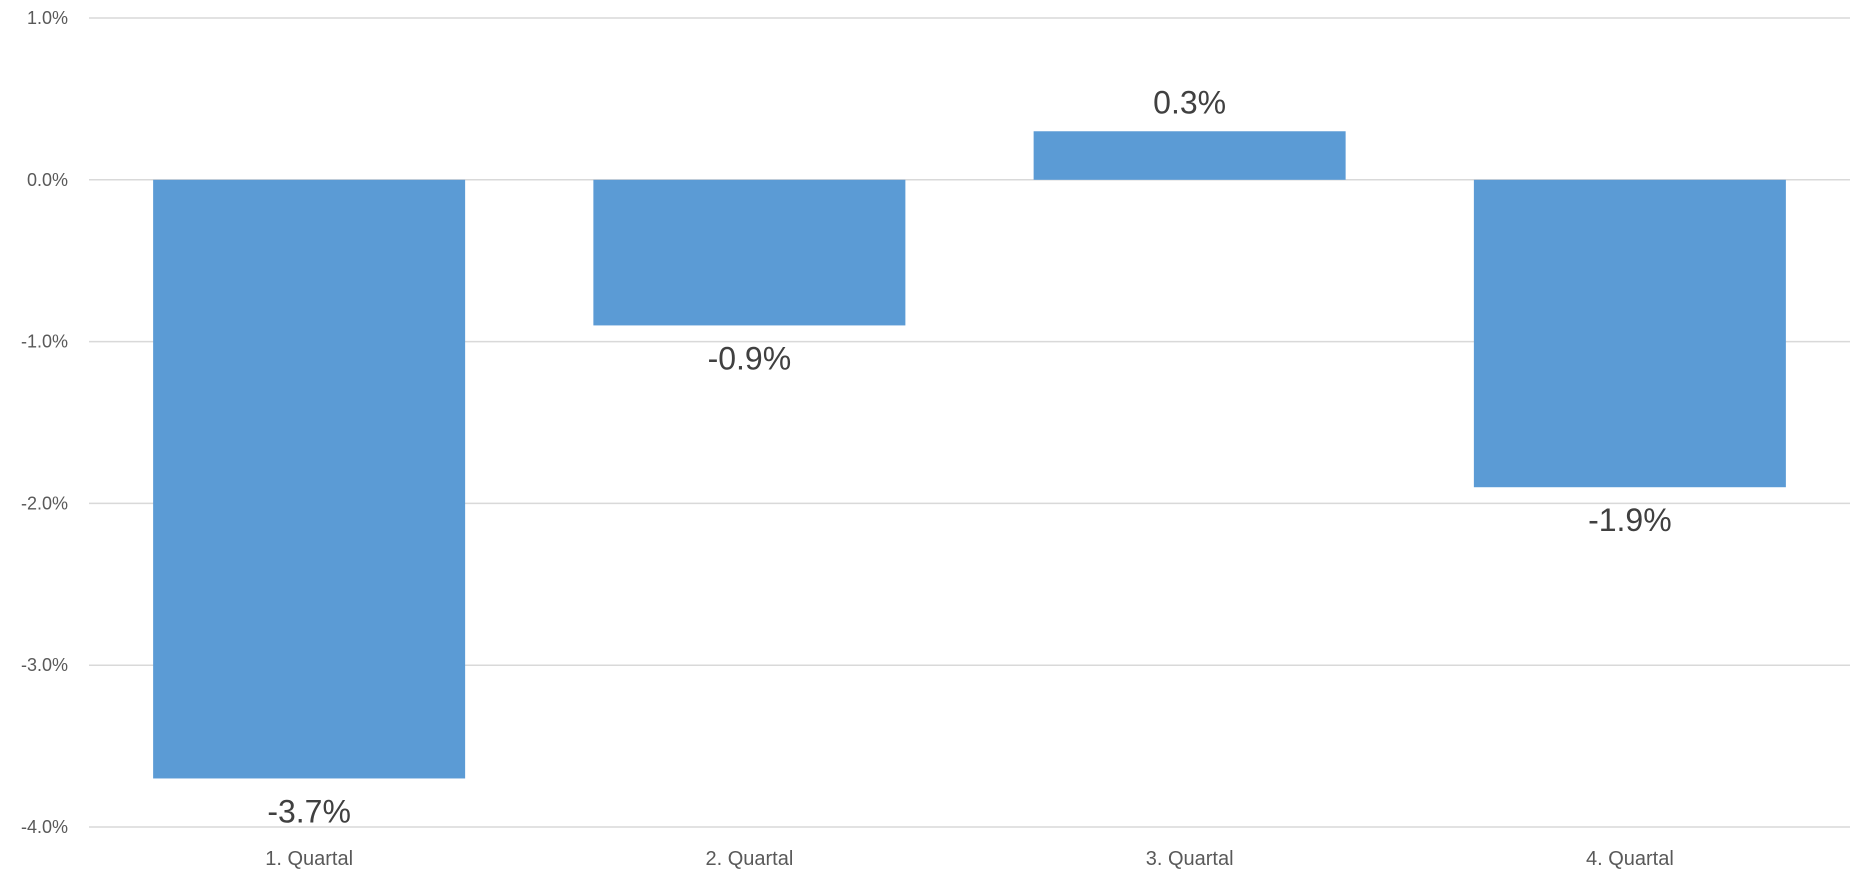 The height and width of the screenshot is (871, 1850). Describe the element at coordinates (1190, 859) in the screenshot. I see `x-tick-label: 3. Quartal` at that location.